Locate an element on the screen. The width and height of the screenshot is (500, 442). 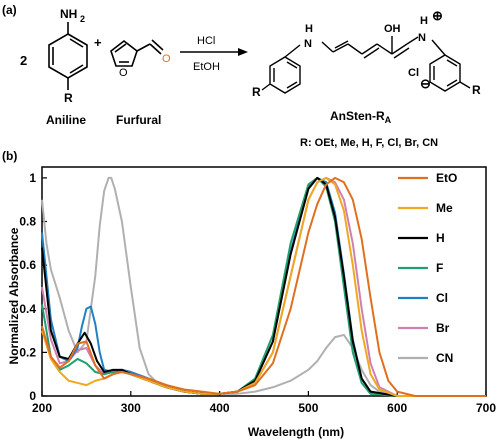
y-tick-label: 0.6 is located at coordinates (27, 265).